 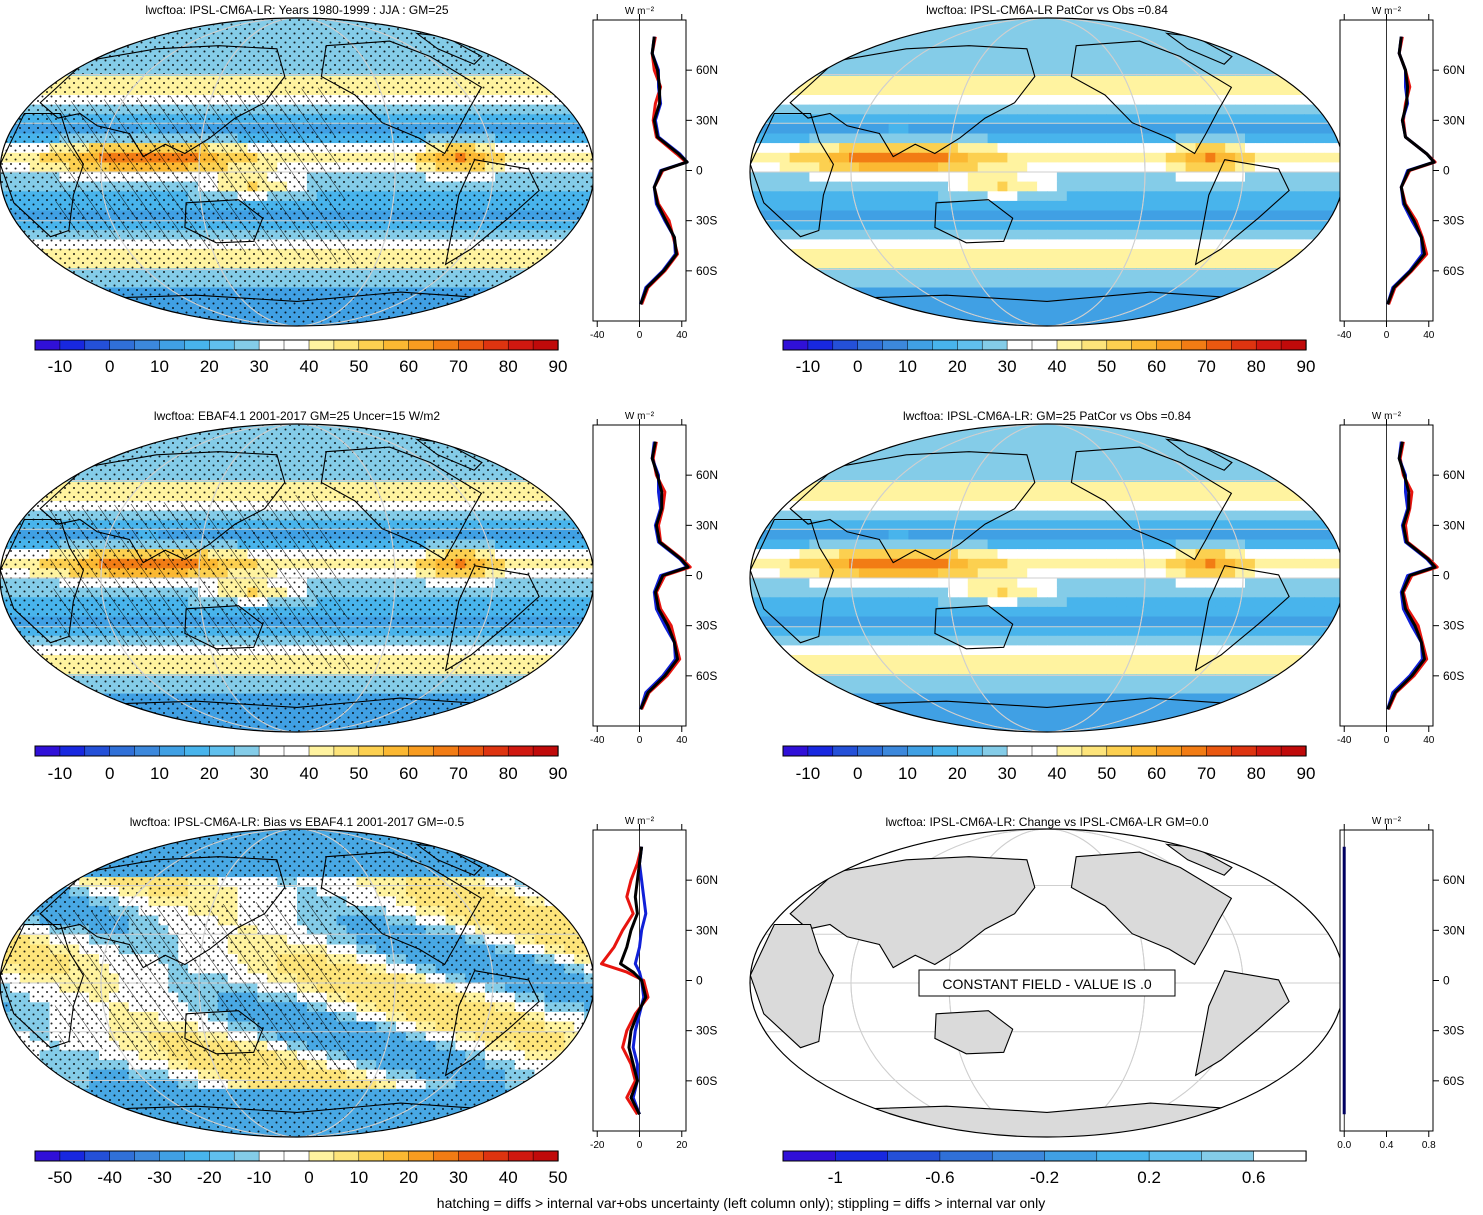 I want to click on constant-field-box, so click(x=1047, y=983).